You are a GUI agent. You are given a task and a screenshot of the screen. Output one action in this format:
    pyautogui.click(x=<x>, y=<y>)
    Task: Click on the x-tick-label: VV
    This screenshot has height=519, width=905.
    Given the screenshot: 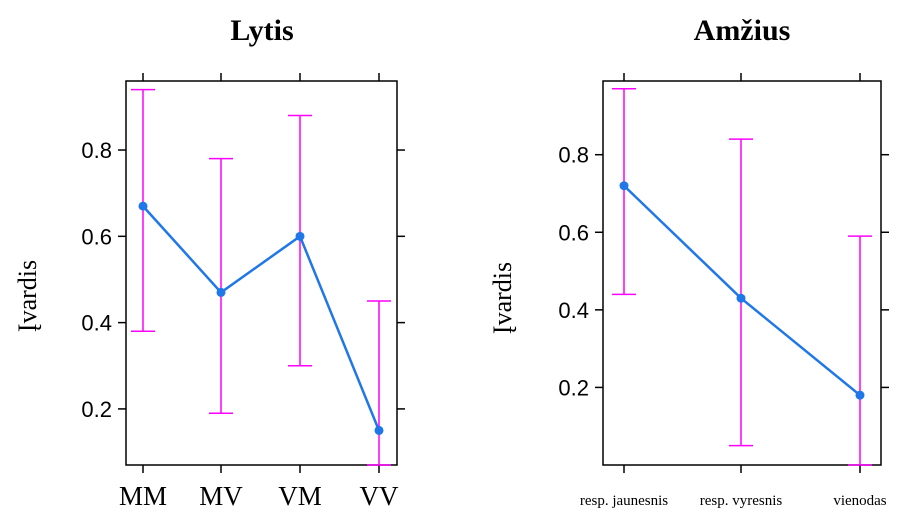 What is the action you would take?
    pyautogui.click(x=379, y=496)
    